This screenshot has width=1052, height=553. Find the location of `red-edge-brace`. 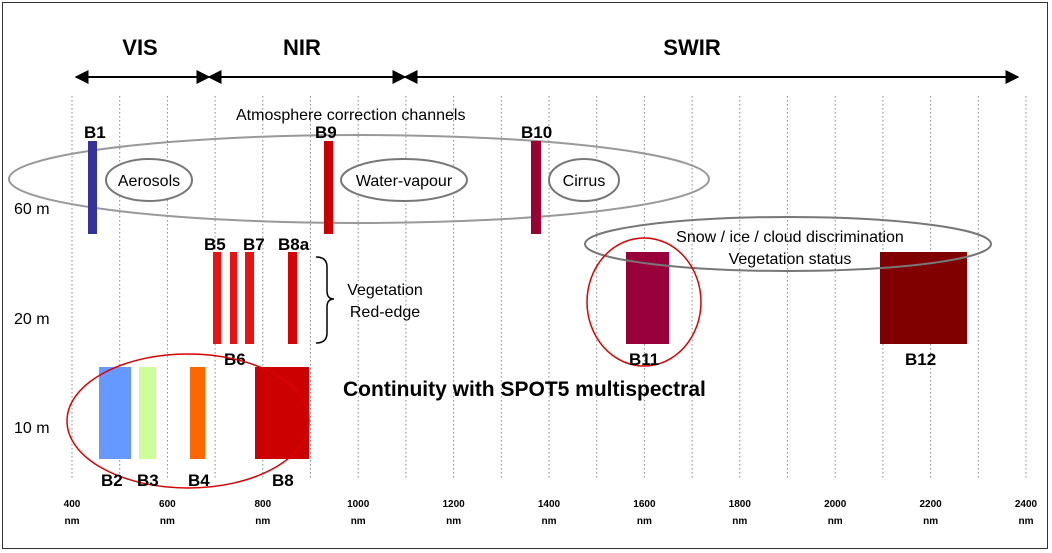

red-edge-brace is located at coordinates (325, 300).